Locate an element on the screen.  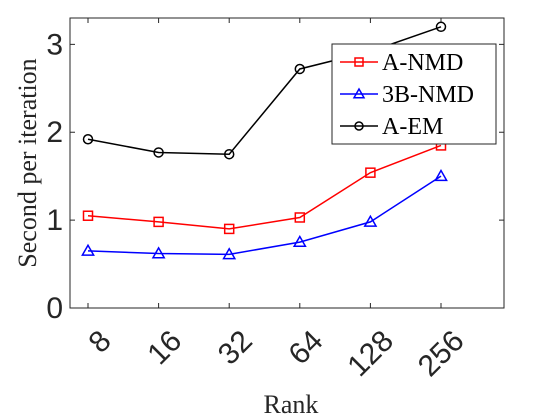
x-tick-label: 256 is located at coordinates (441, 353).